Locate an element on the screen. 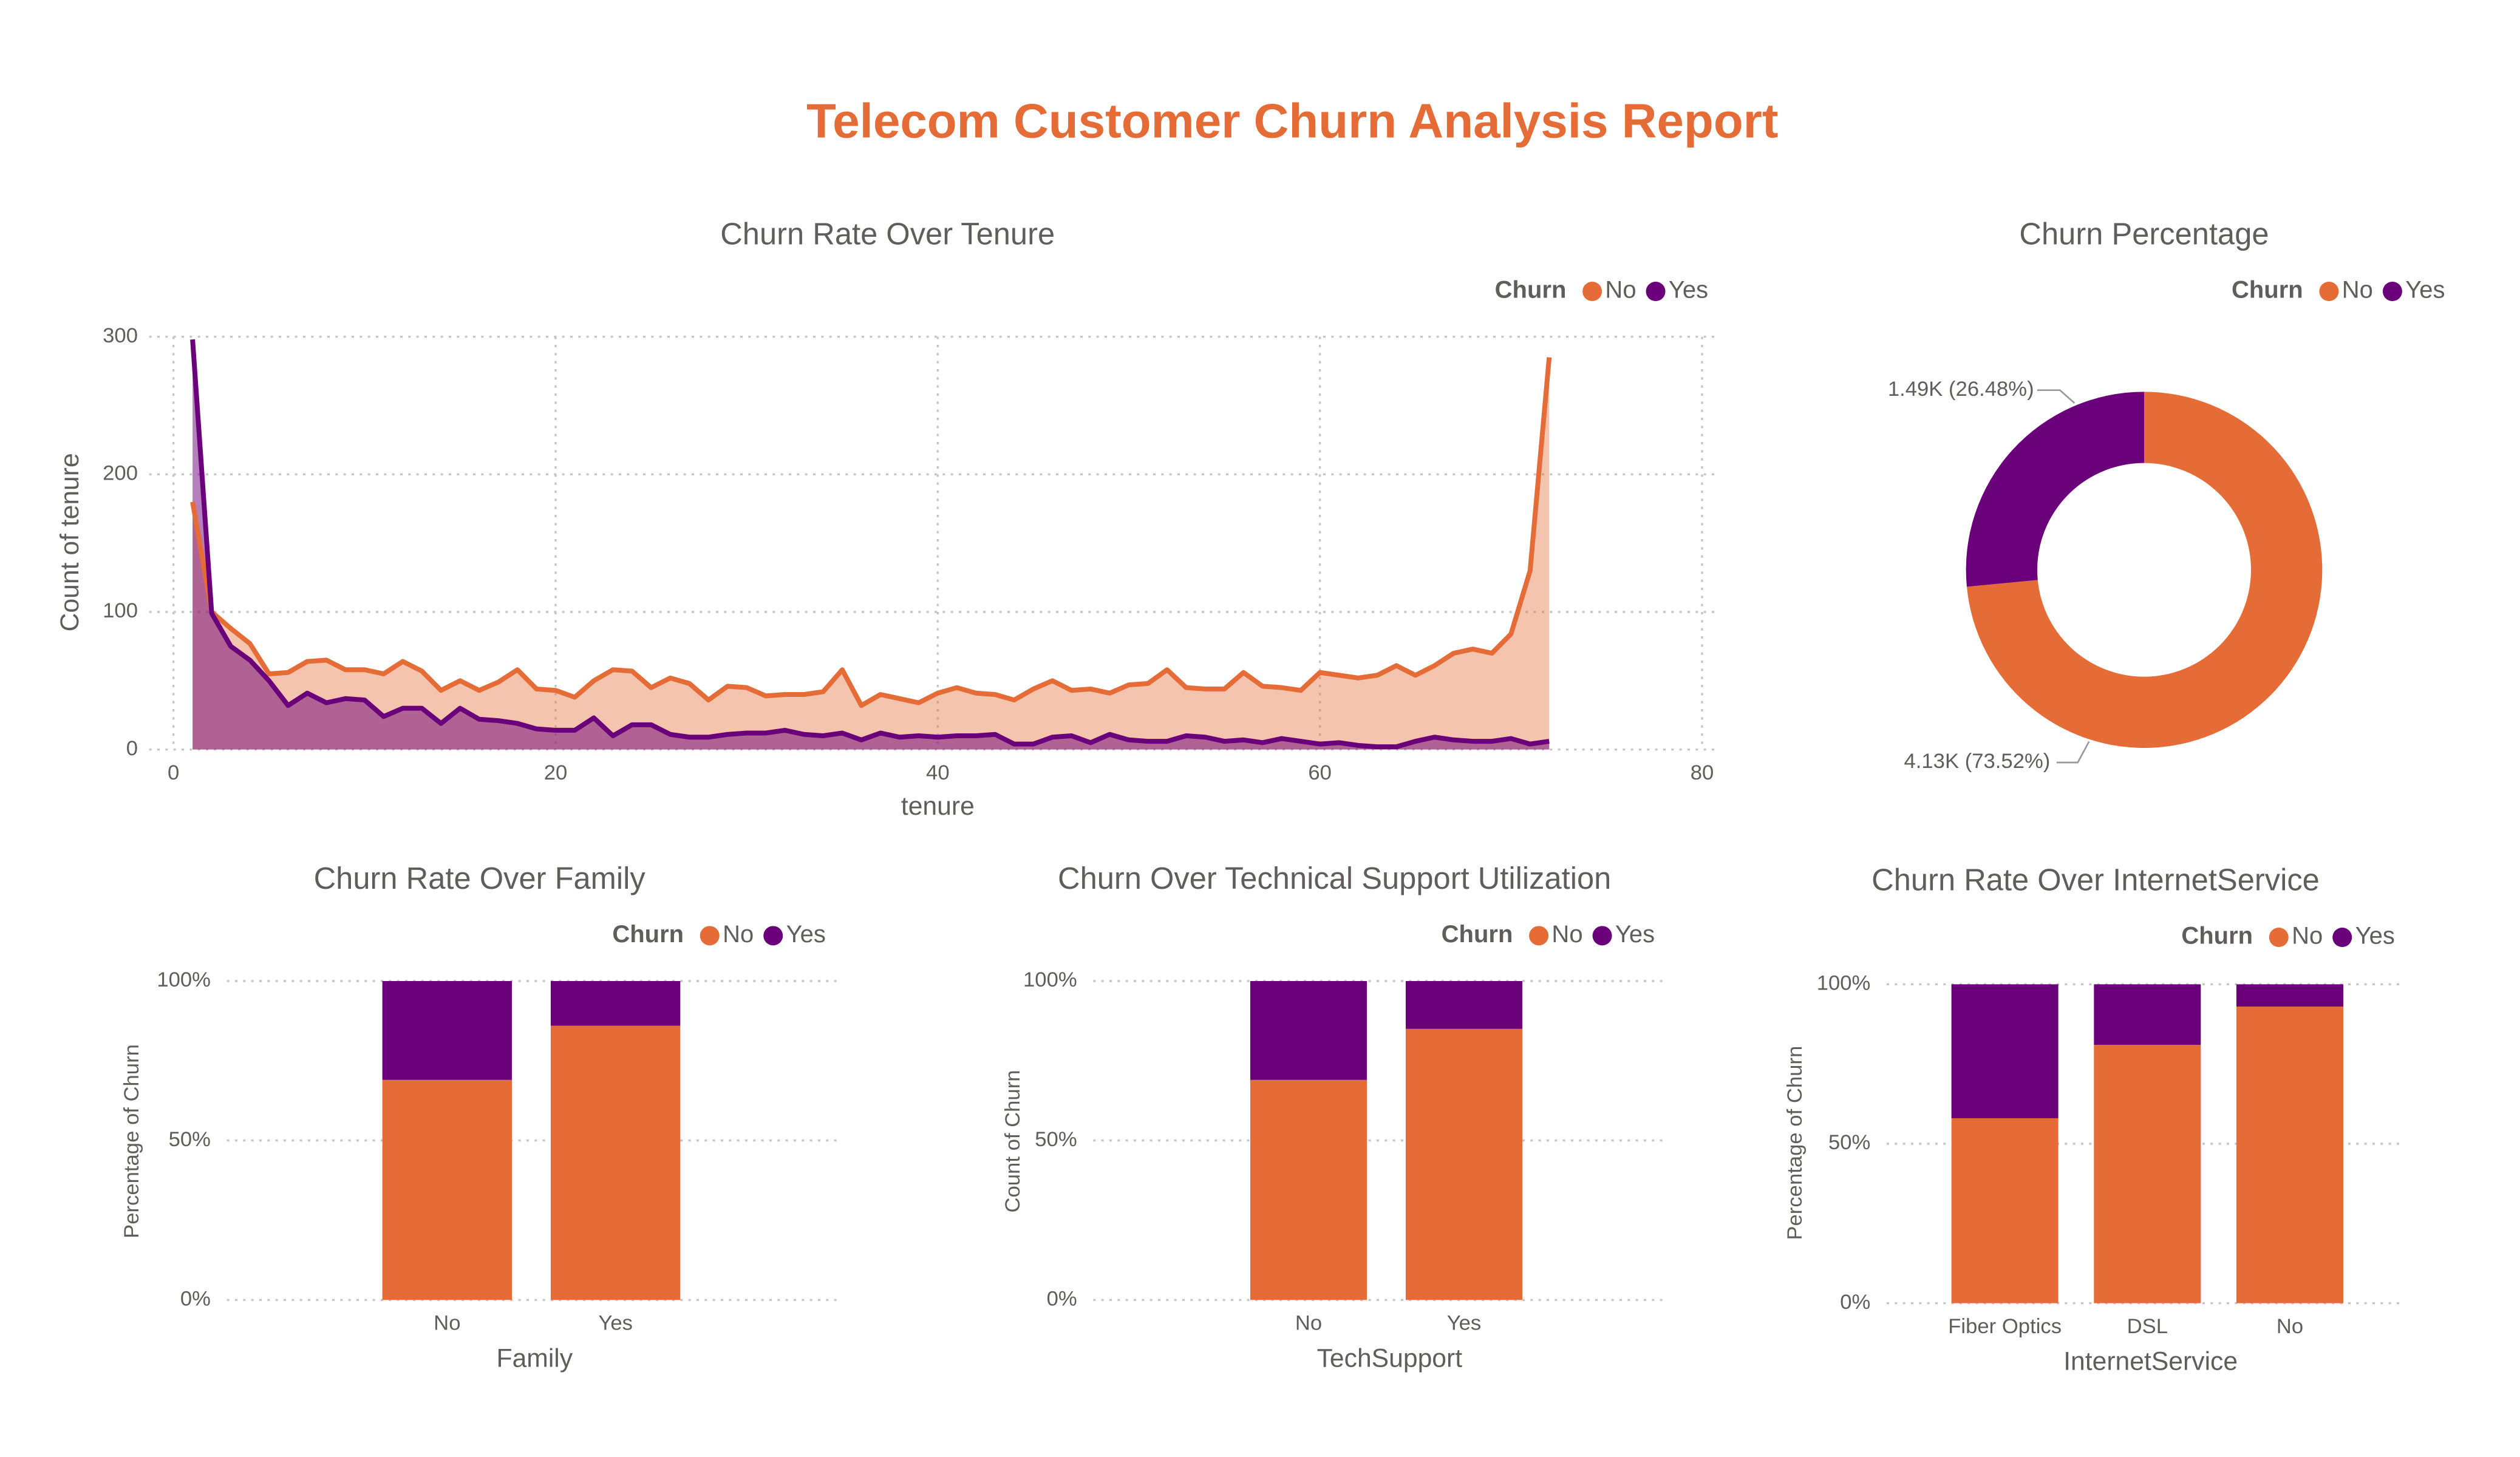  line is located at coordinates (871, 532).